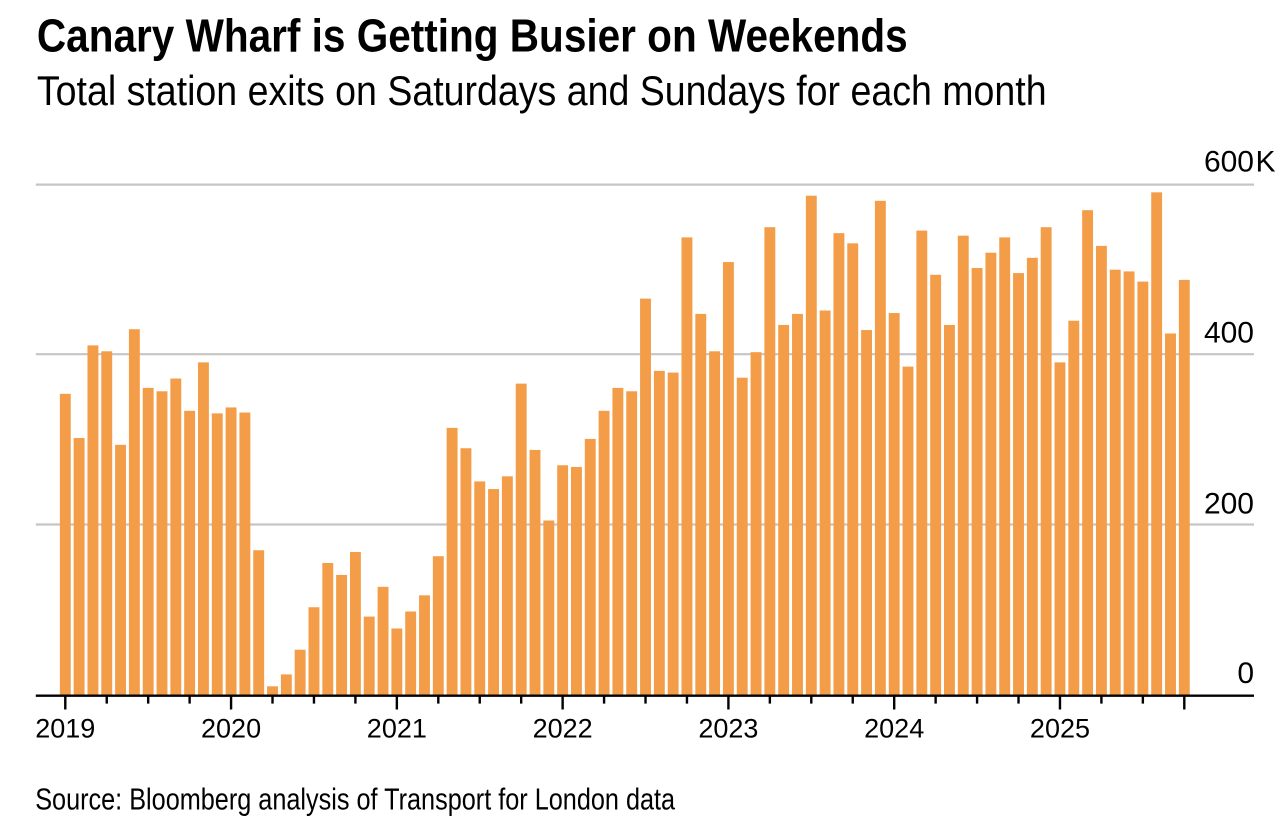  Describe the element at coordinates (1229, 162) in the screenshot. I see `svg-text: 600` at that location.